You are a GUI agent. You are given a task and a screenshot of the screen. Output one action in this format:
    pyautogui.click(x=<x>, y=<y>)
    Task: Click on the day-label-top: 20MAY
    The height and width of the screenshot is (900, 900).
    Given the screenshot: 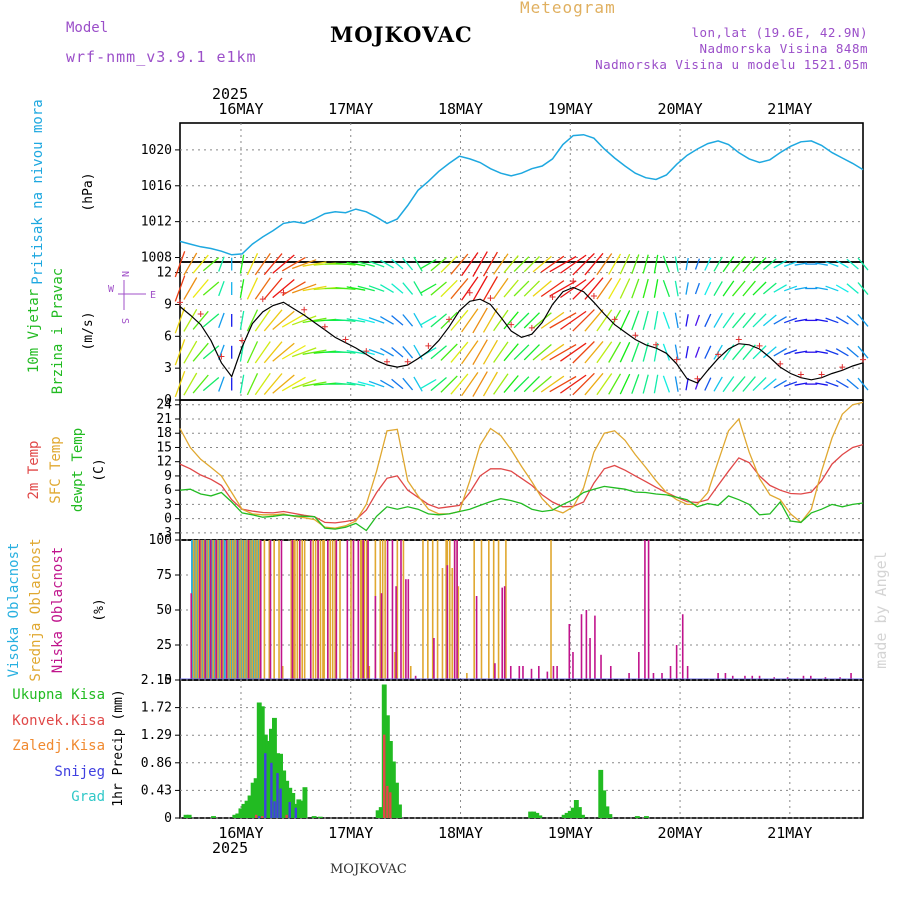 What is the action you would take?
    pyautogui.click(x=679, y=109)
    